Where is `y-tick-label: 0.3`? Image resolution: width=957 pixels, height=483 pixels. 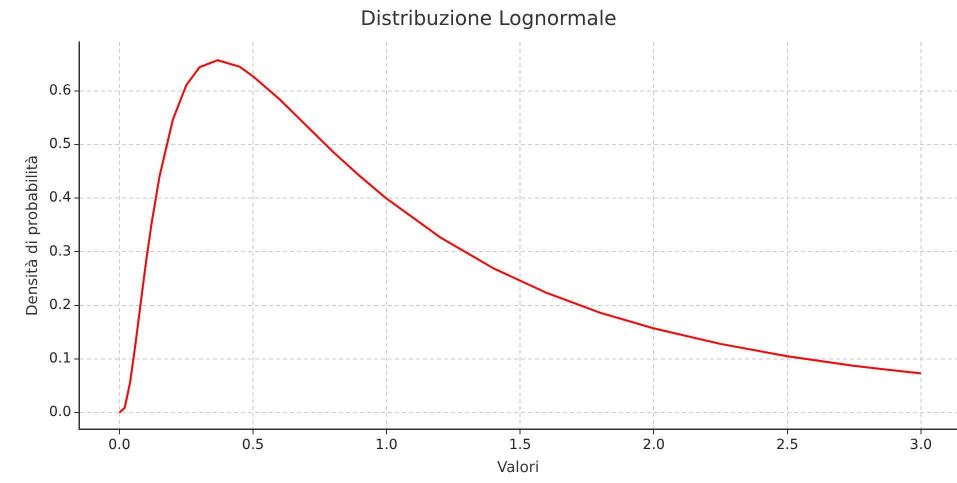 y-tick-label: 0.3 is located at coordinates (60, 251).